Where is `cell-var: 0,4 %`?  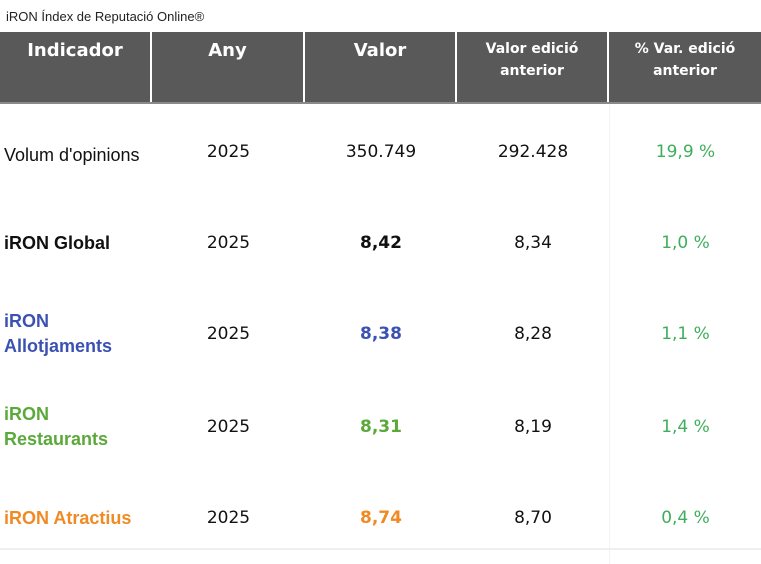 cell-var: 0,4 % is located at coordinates (685, 518).